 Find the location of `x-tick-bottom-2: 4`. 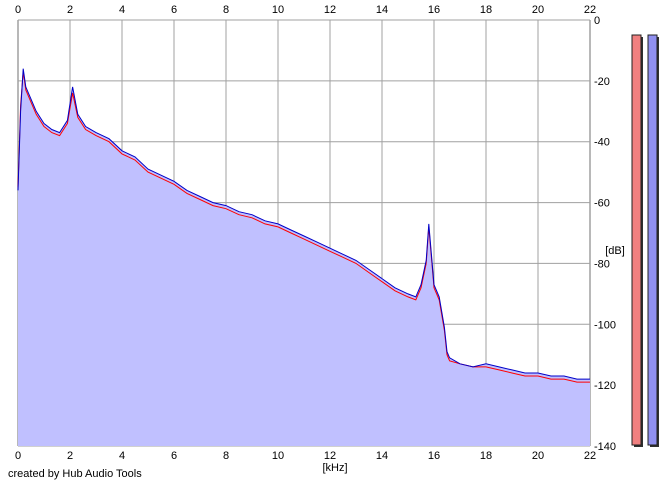

x-tick-bottom-2: 4 is located at coordinates (122, 456).